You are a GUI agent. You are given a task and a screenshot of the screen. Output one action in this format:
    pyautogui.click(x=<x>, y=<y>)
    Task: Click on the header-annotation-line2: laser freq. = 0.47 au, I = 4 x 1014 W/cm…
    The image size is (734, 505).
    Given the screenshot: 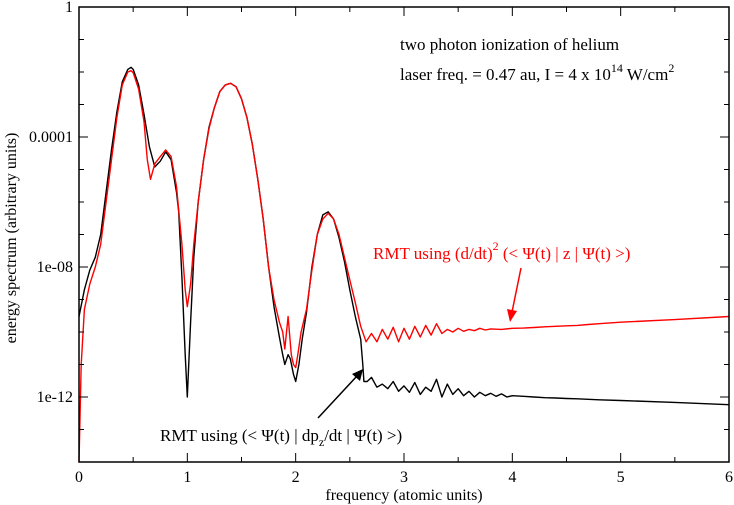 What is the action you would take?
    pyautogui.click(x=537, y=72)
    